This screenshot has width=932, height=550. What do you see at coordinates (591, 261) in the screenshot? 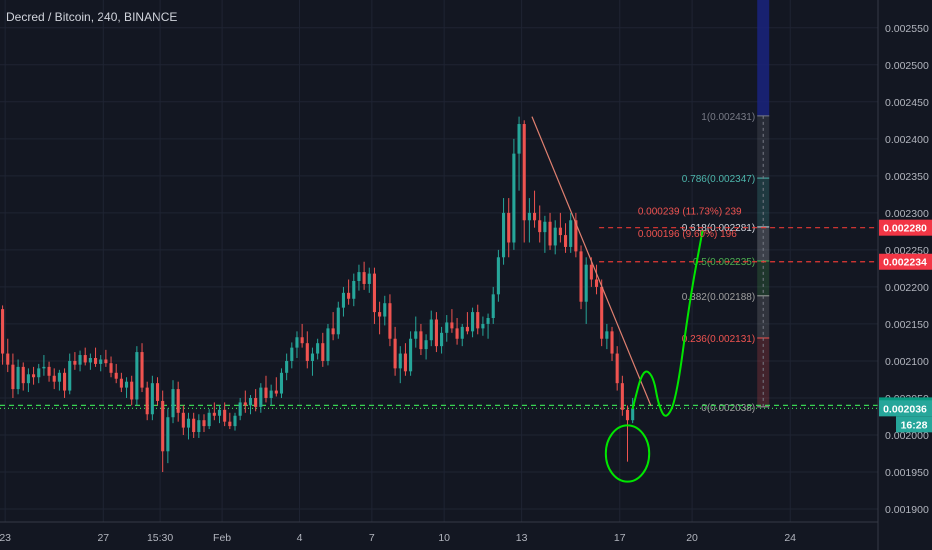
I see `trendline` at bounding box center [591, 261].